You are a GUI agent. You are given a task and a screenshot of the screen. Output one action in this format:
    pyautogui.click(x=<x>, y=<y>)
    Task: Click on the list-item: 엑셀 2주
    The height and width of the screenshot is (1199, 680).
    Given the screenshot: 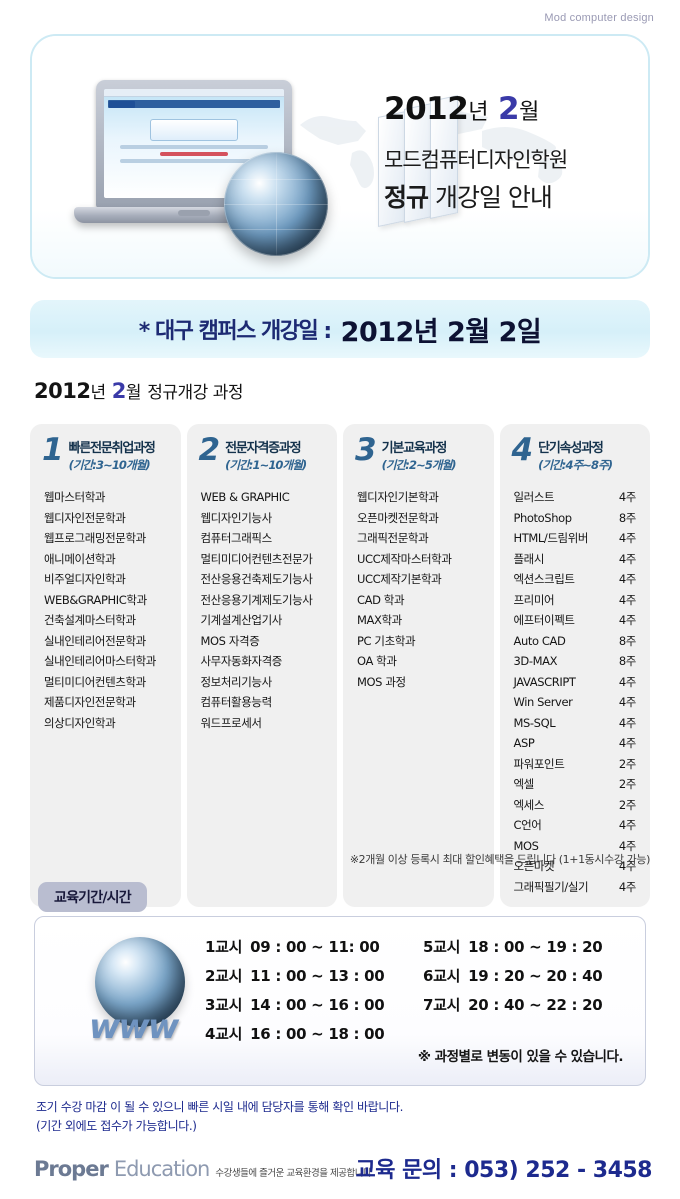 What is the action you would take?
    pyautogui.click(x=577, y=784)
    